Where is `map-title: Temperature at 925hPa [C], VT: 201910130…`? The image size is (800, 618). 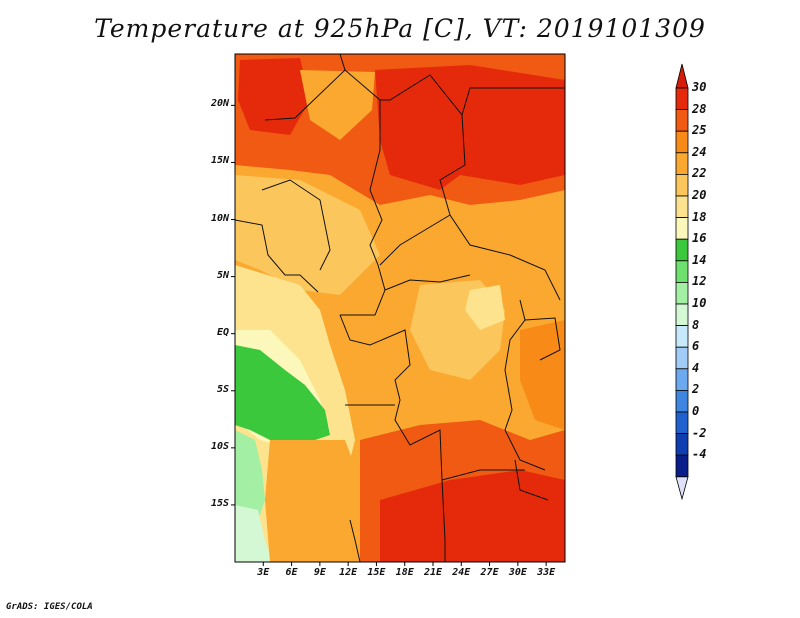
map-title: Temperature at 925hPa [C], VT: 201910130… is located at coordinates (400, 28).